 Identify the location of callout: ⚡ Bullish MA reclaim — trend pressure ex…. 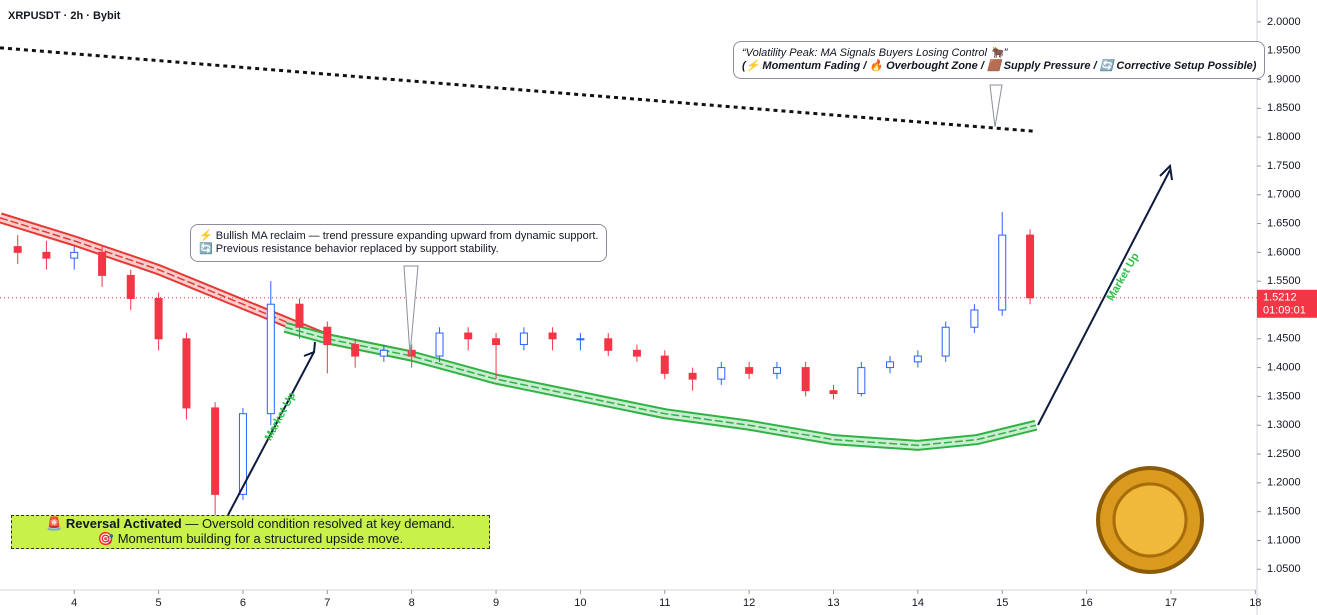
(399, 243).